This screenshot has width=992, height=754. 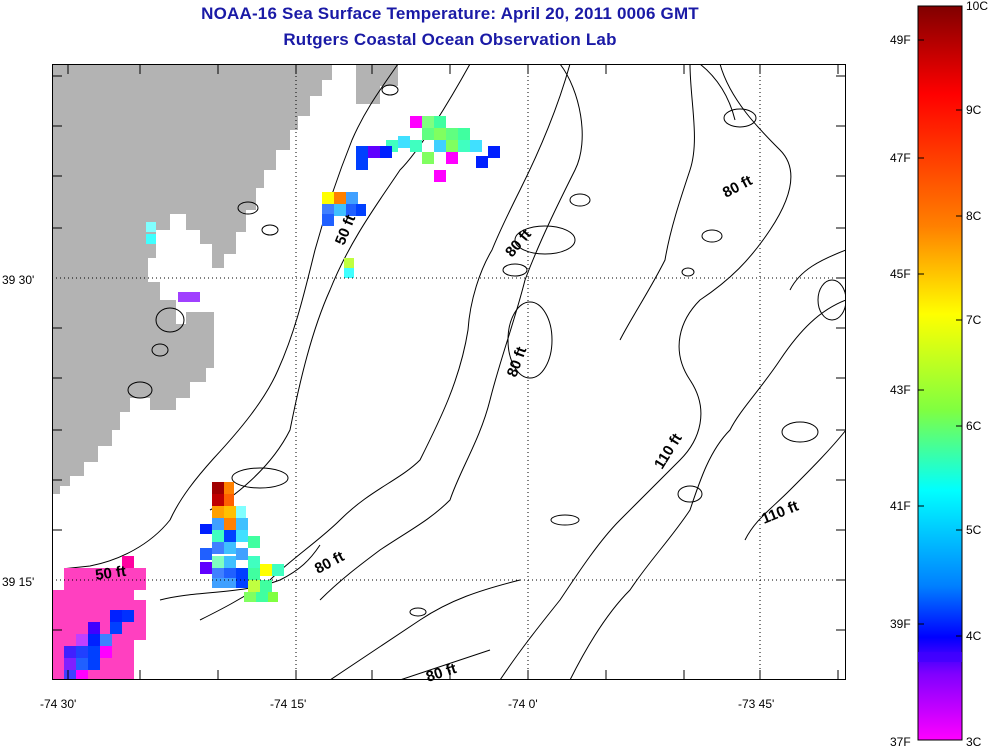 What do you see at coordinates (323, 209) in the screenshot?
I see `sst-pixels-north` at bounding box center [323, 209].